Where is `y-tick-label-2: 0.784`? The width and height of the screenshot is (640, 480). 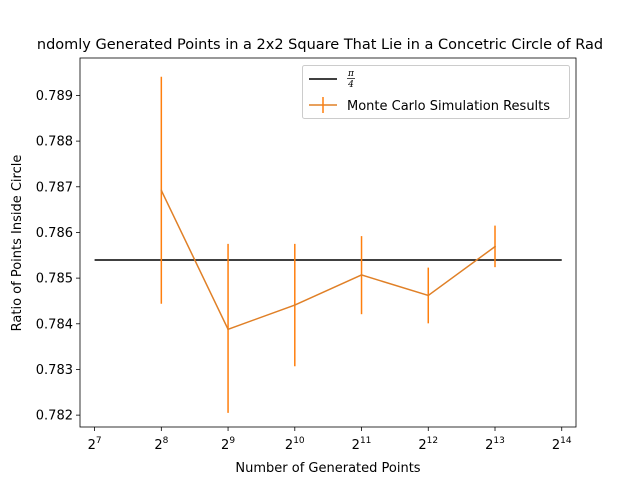 y-tick-label-2: 0.784 is located at coordinates (54, 324).